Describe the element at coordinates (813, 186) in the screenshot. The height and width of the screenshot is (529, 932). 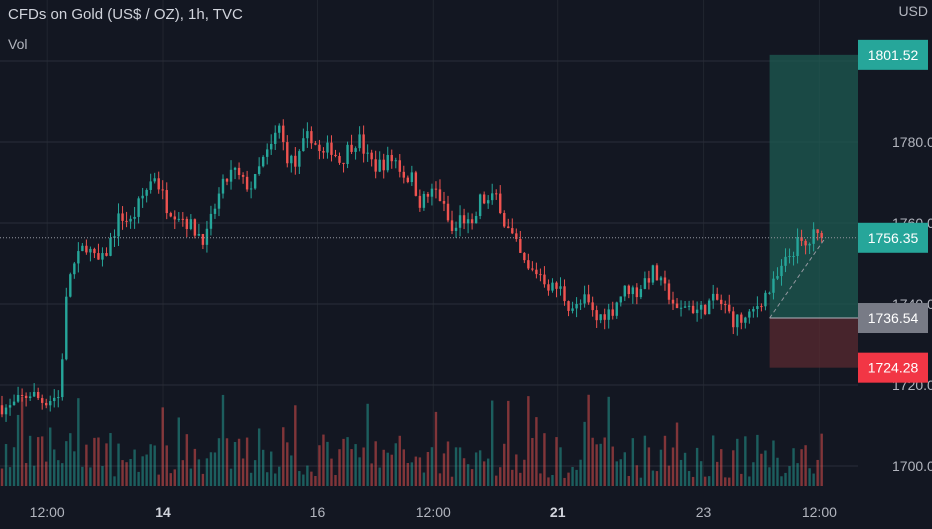
I see `target-zone` at that location.